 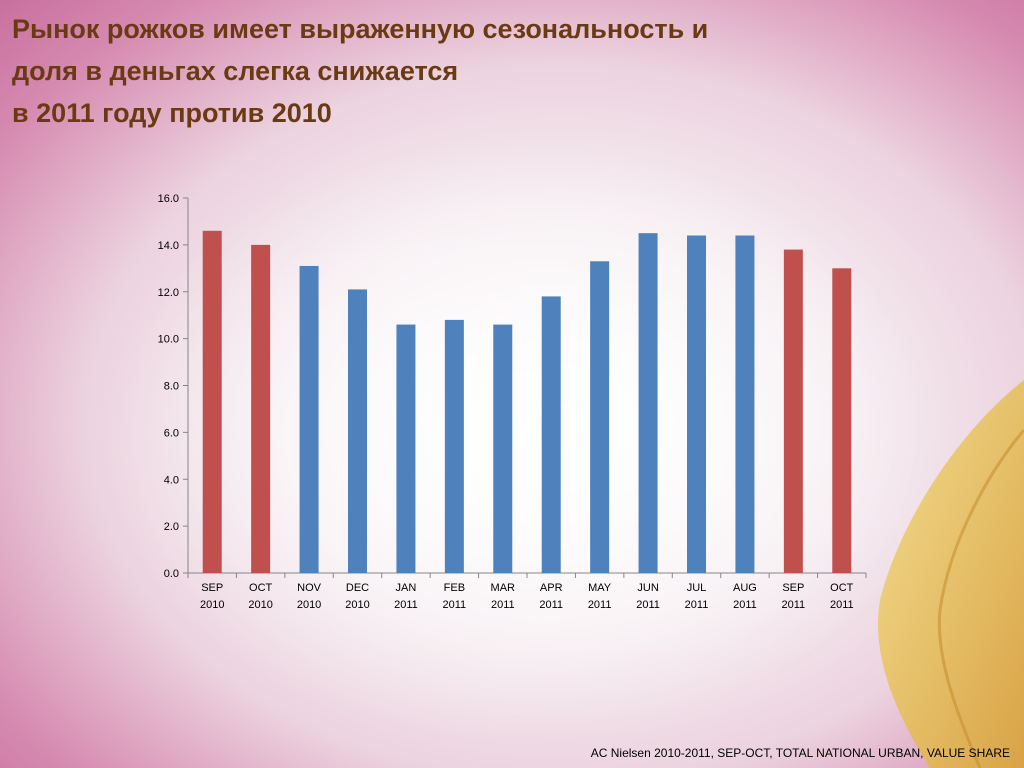 What do you see at coordinates (745, 588) in the screenshot?
I see `x-tick-label-month: AUG` at bounding box center [745, 588].